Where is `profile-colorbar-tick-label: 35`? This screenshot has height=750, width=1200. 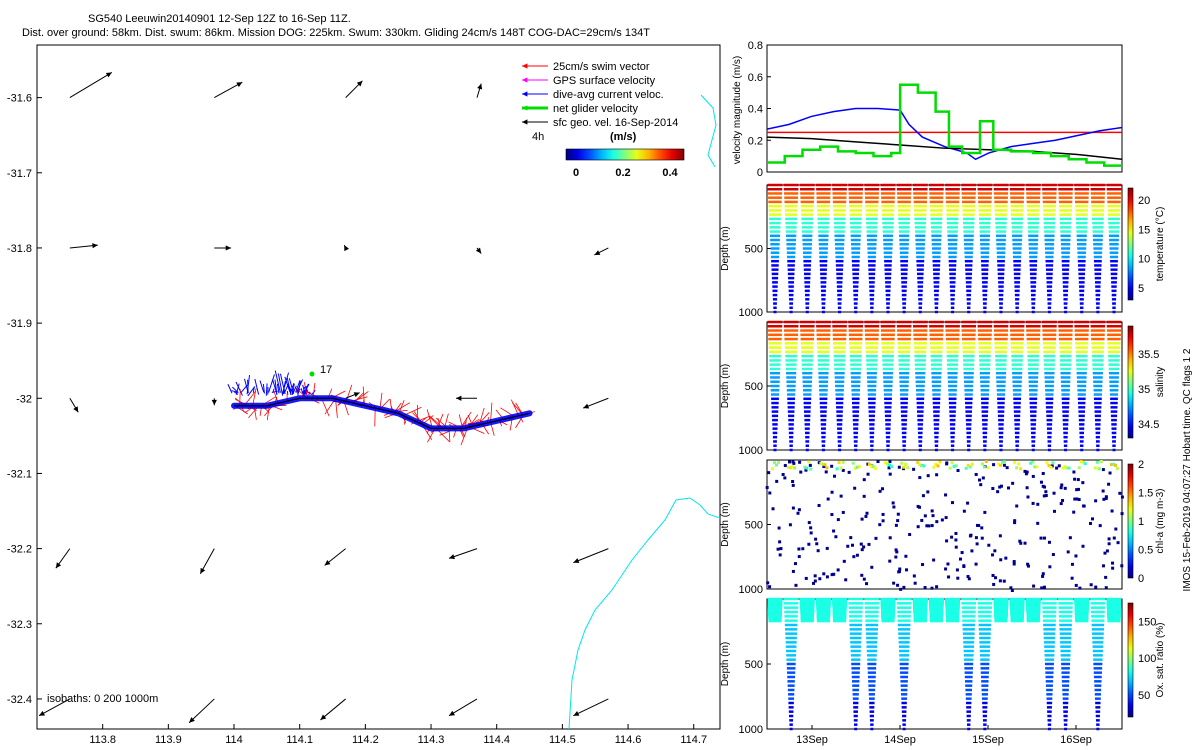 profile-colorbar-tick-label: 35 is located at coordinates (1144, 390).